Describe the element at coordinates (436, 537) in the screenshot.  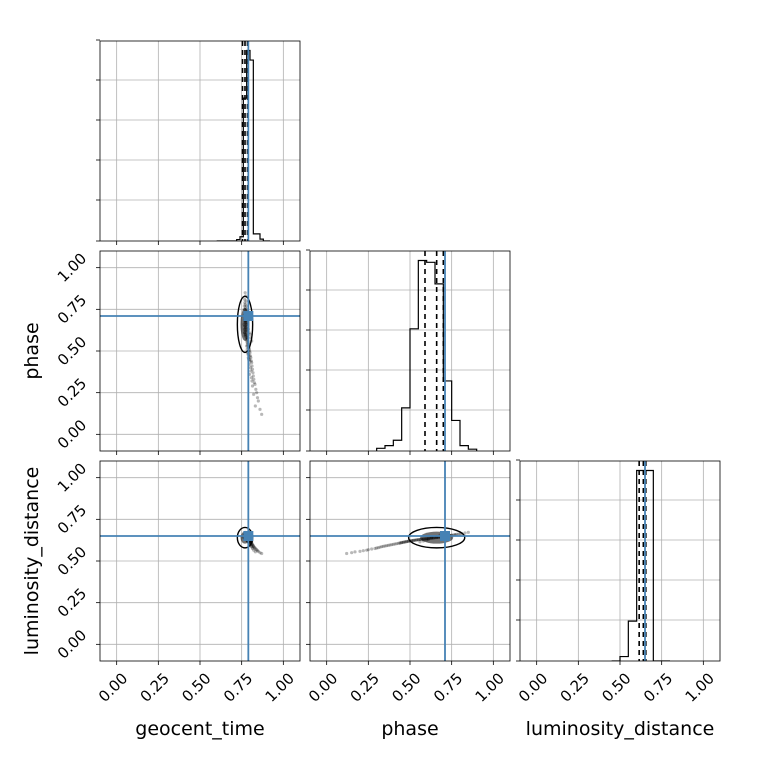
I see `panel-2-1-contour` at that location.